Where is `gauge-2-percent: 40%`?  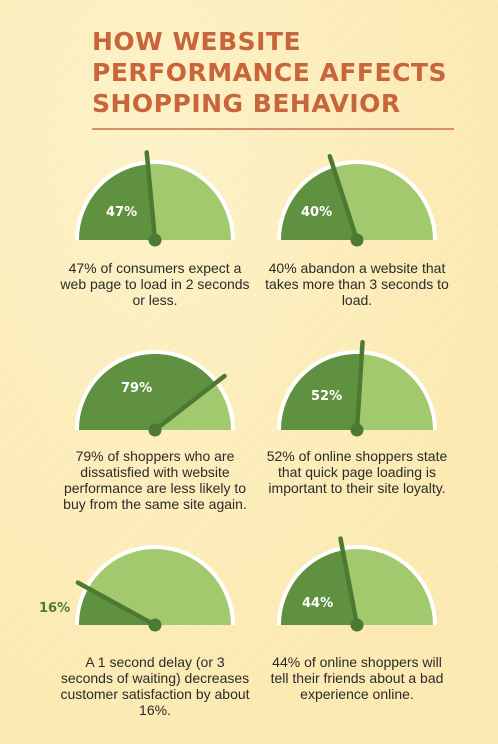
gauge-2-percent: 40% is located at coordinates (317, 212).